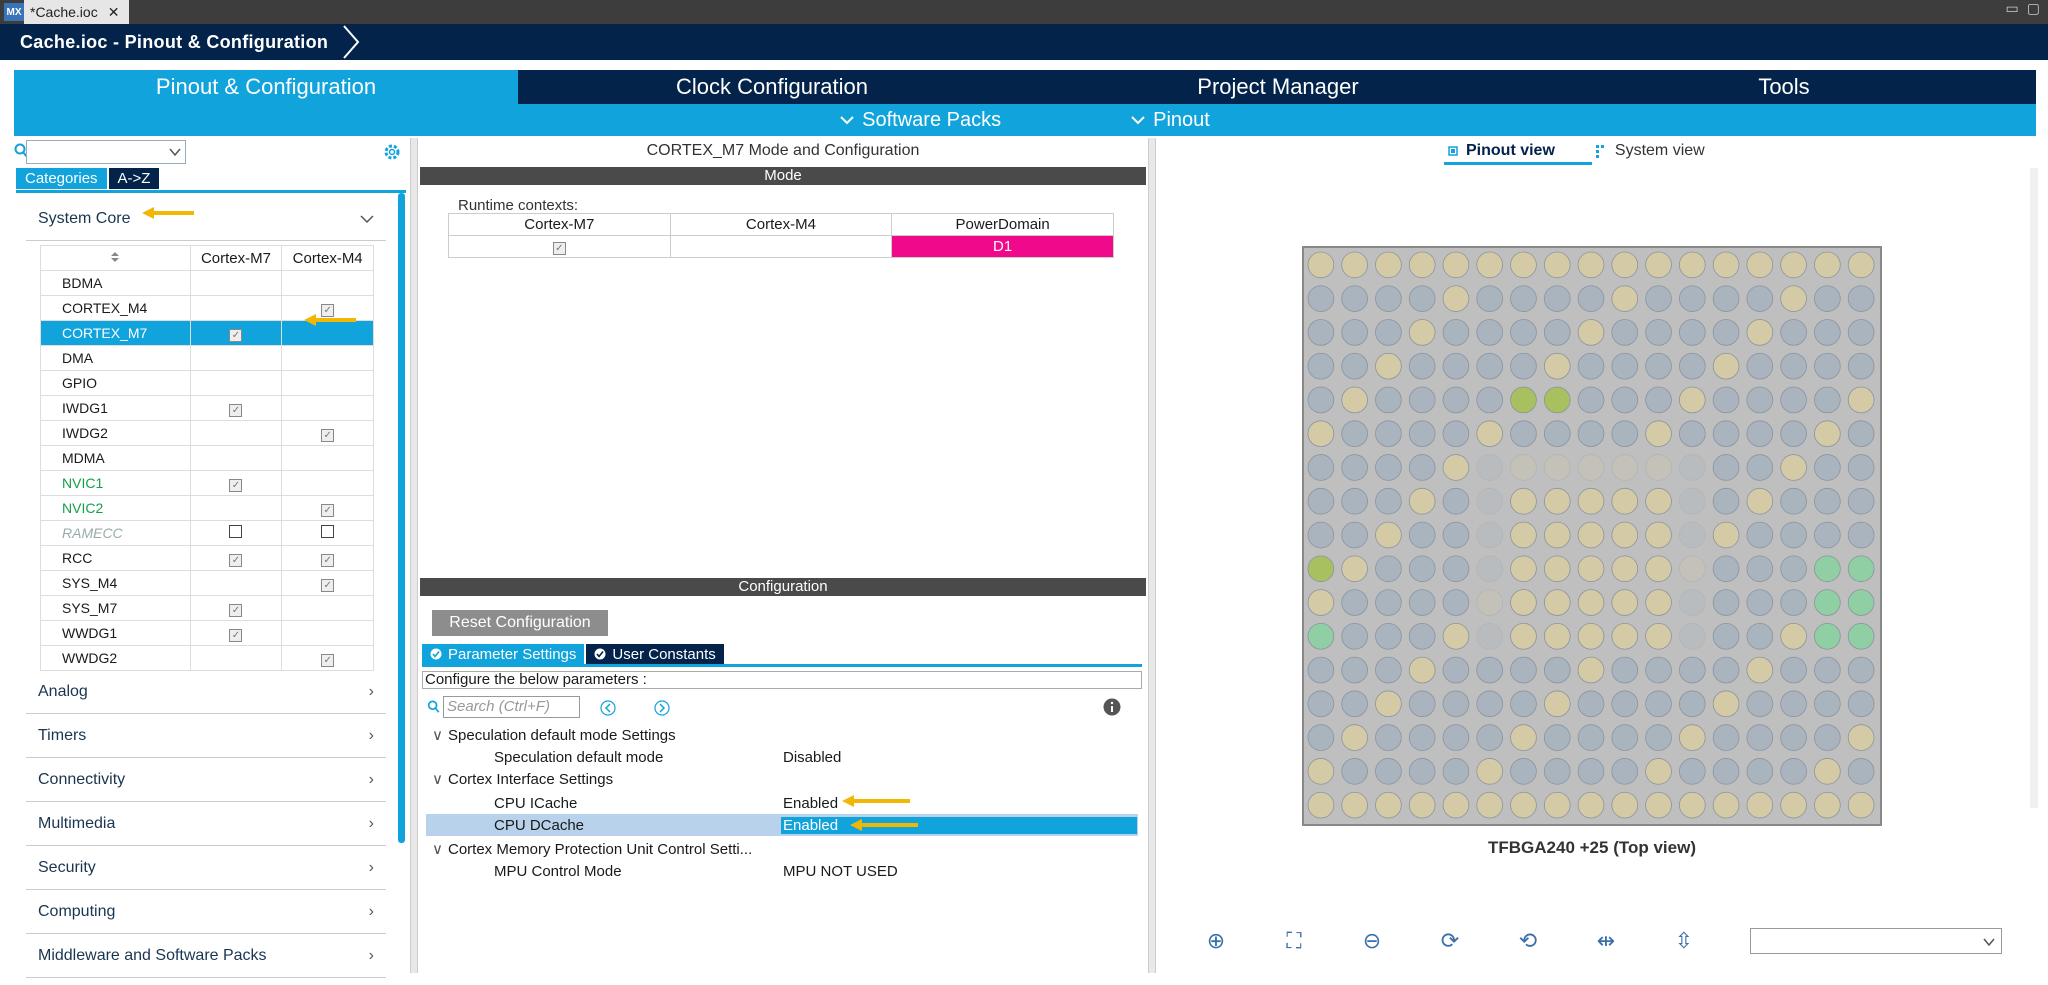  I want to click on breadcrumb: Cache.ioc - Pinout & Configuration, so click(174, 41).